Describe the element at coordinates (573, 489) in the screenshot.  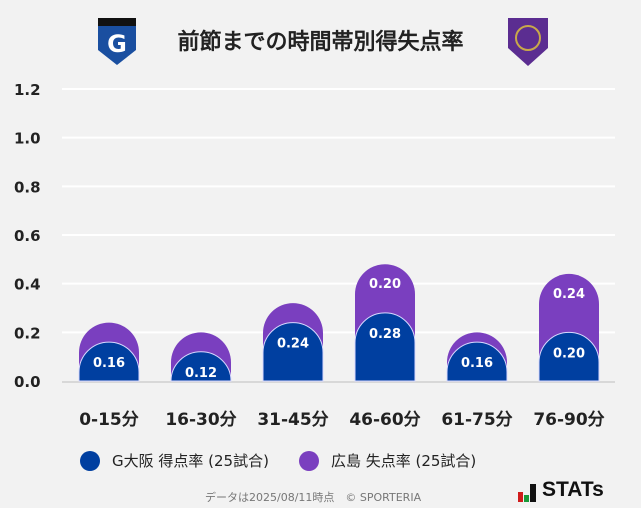
I see `brand-text: STATs` at that location.